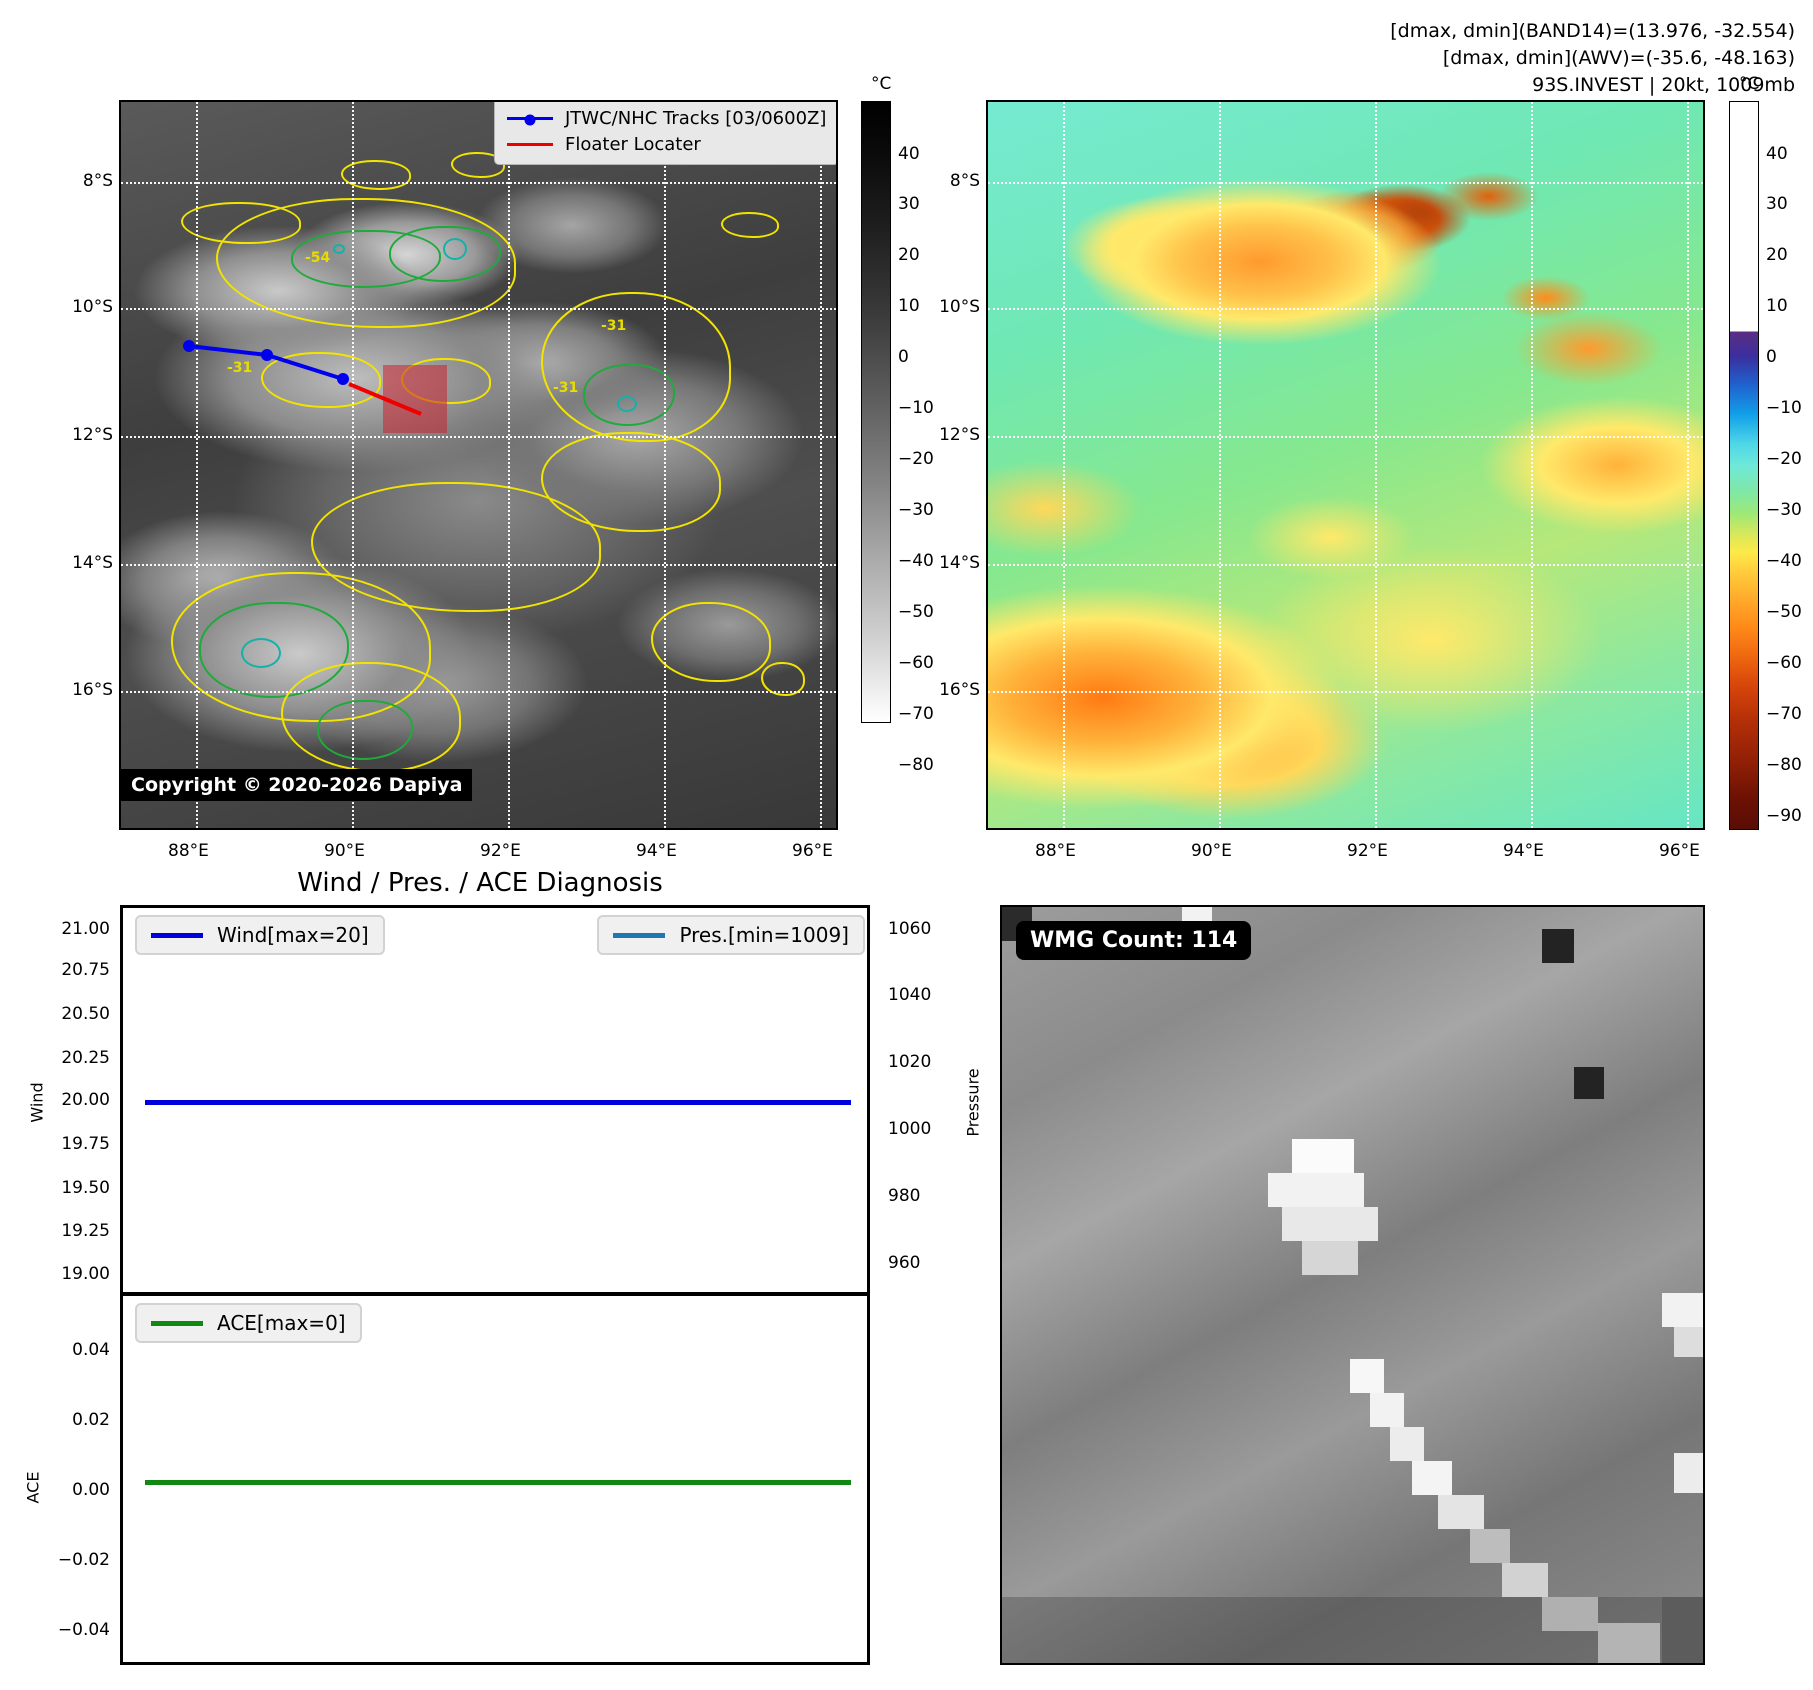 This screenshot has width=1813, height=1690. What do you see at coordinates (973, 1102) in the screenshot?
I see `pressure-axis-label: Pressure` at bounding box center [973, 1102].